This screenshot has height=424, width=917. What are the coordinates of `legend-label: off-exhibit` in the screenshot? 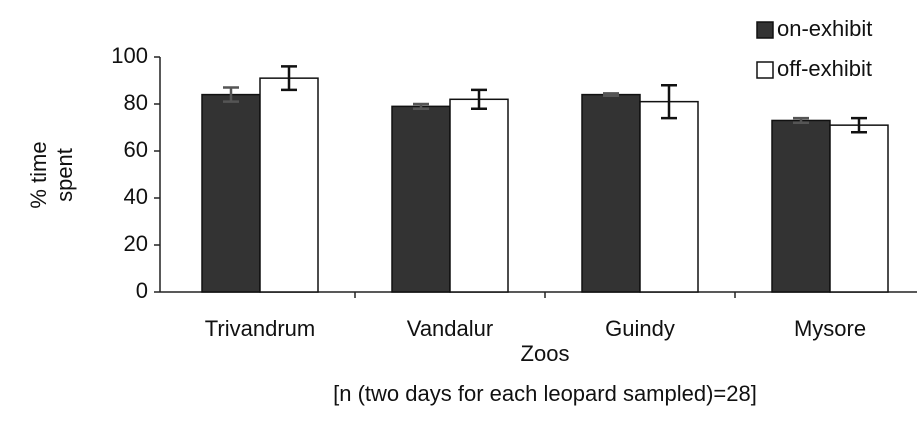 It's located at (824, 68).